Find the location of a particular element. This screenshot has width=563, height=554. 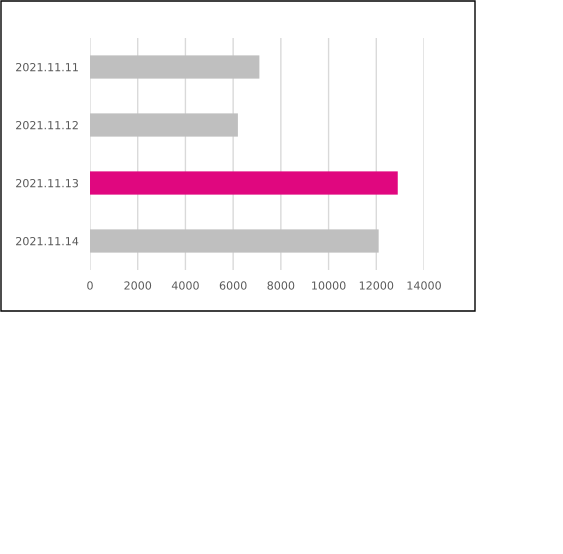

y-tick-label: 2021.11.13 is located at coordinates (47, 183).